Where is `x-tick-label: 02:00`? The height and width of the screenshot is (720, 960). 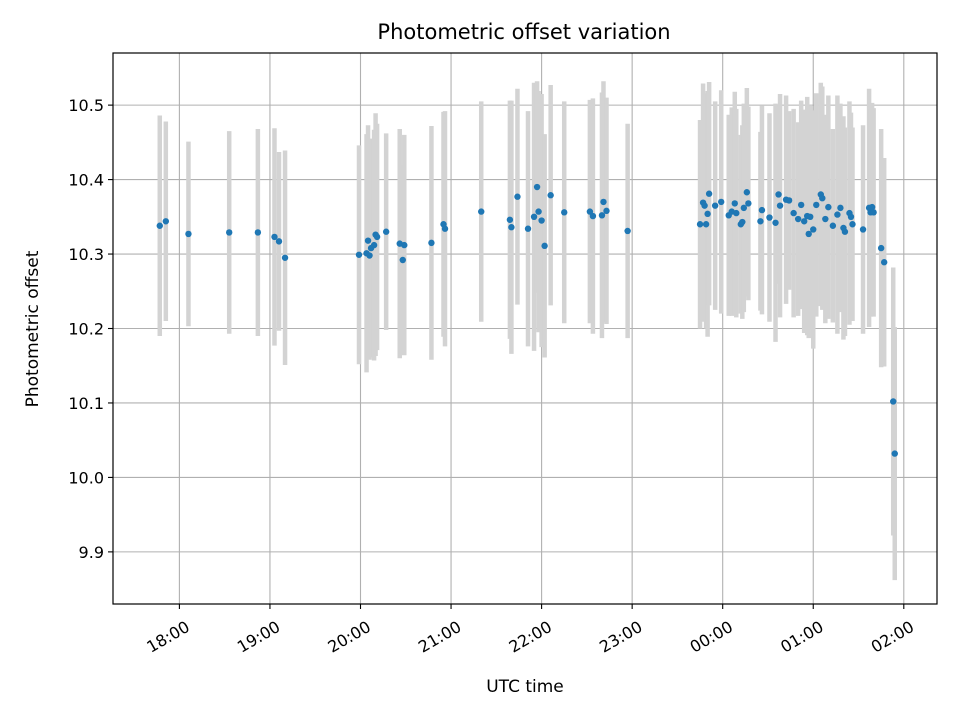 x-tick-label: 02:00 is located at coordinates (892, 637).